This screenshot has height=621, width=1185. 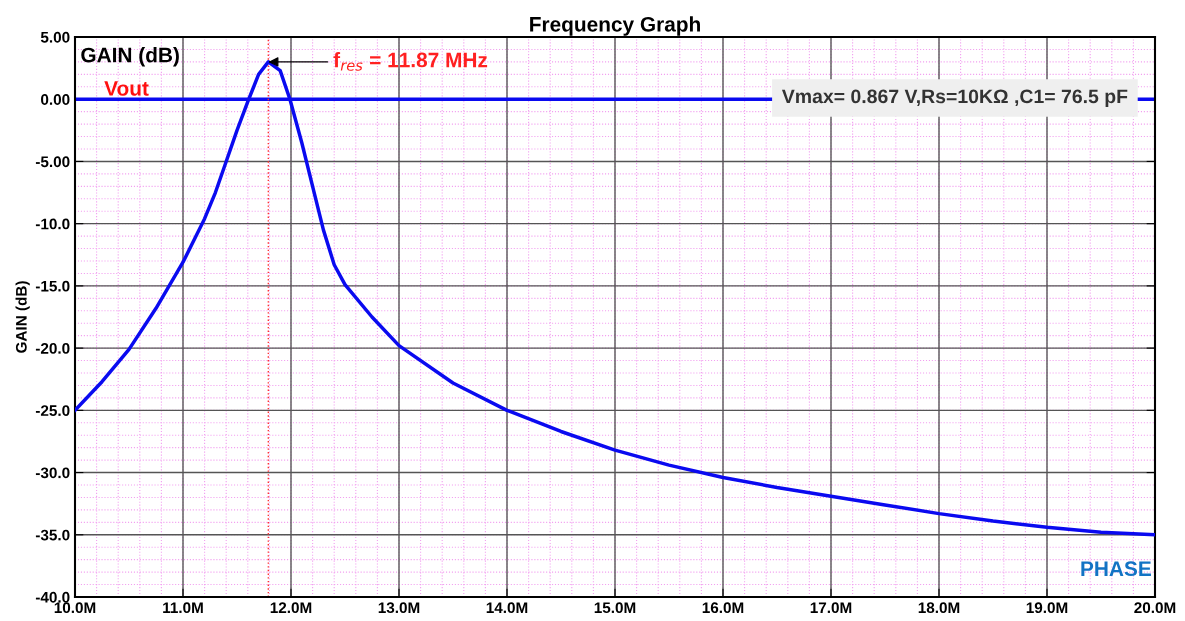 I want to click on x-tick-label: 13.0M, so click(x=399, y=608).